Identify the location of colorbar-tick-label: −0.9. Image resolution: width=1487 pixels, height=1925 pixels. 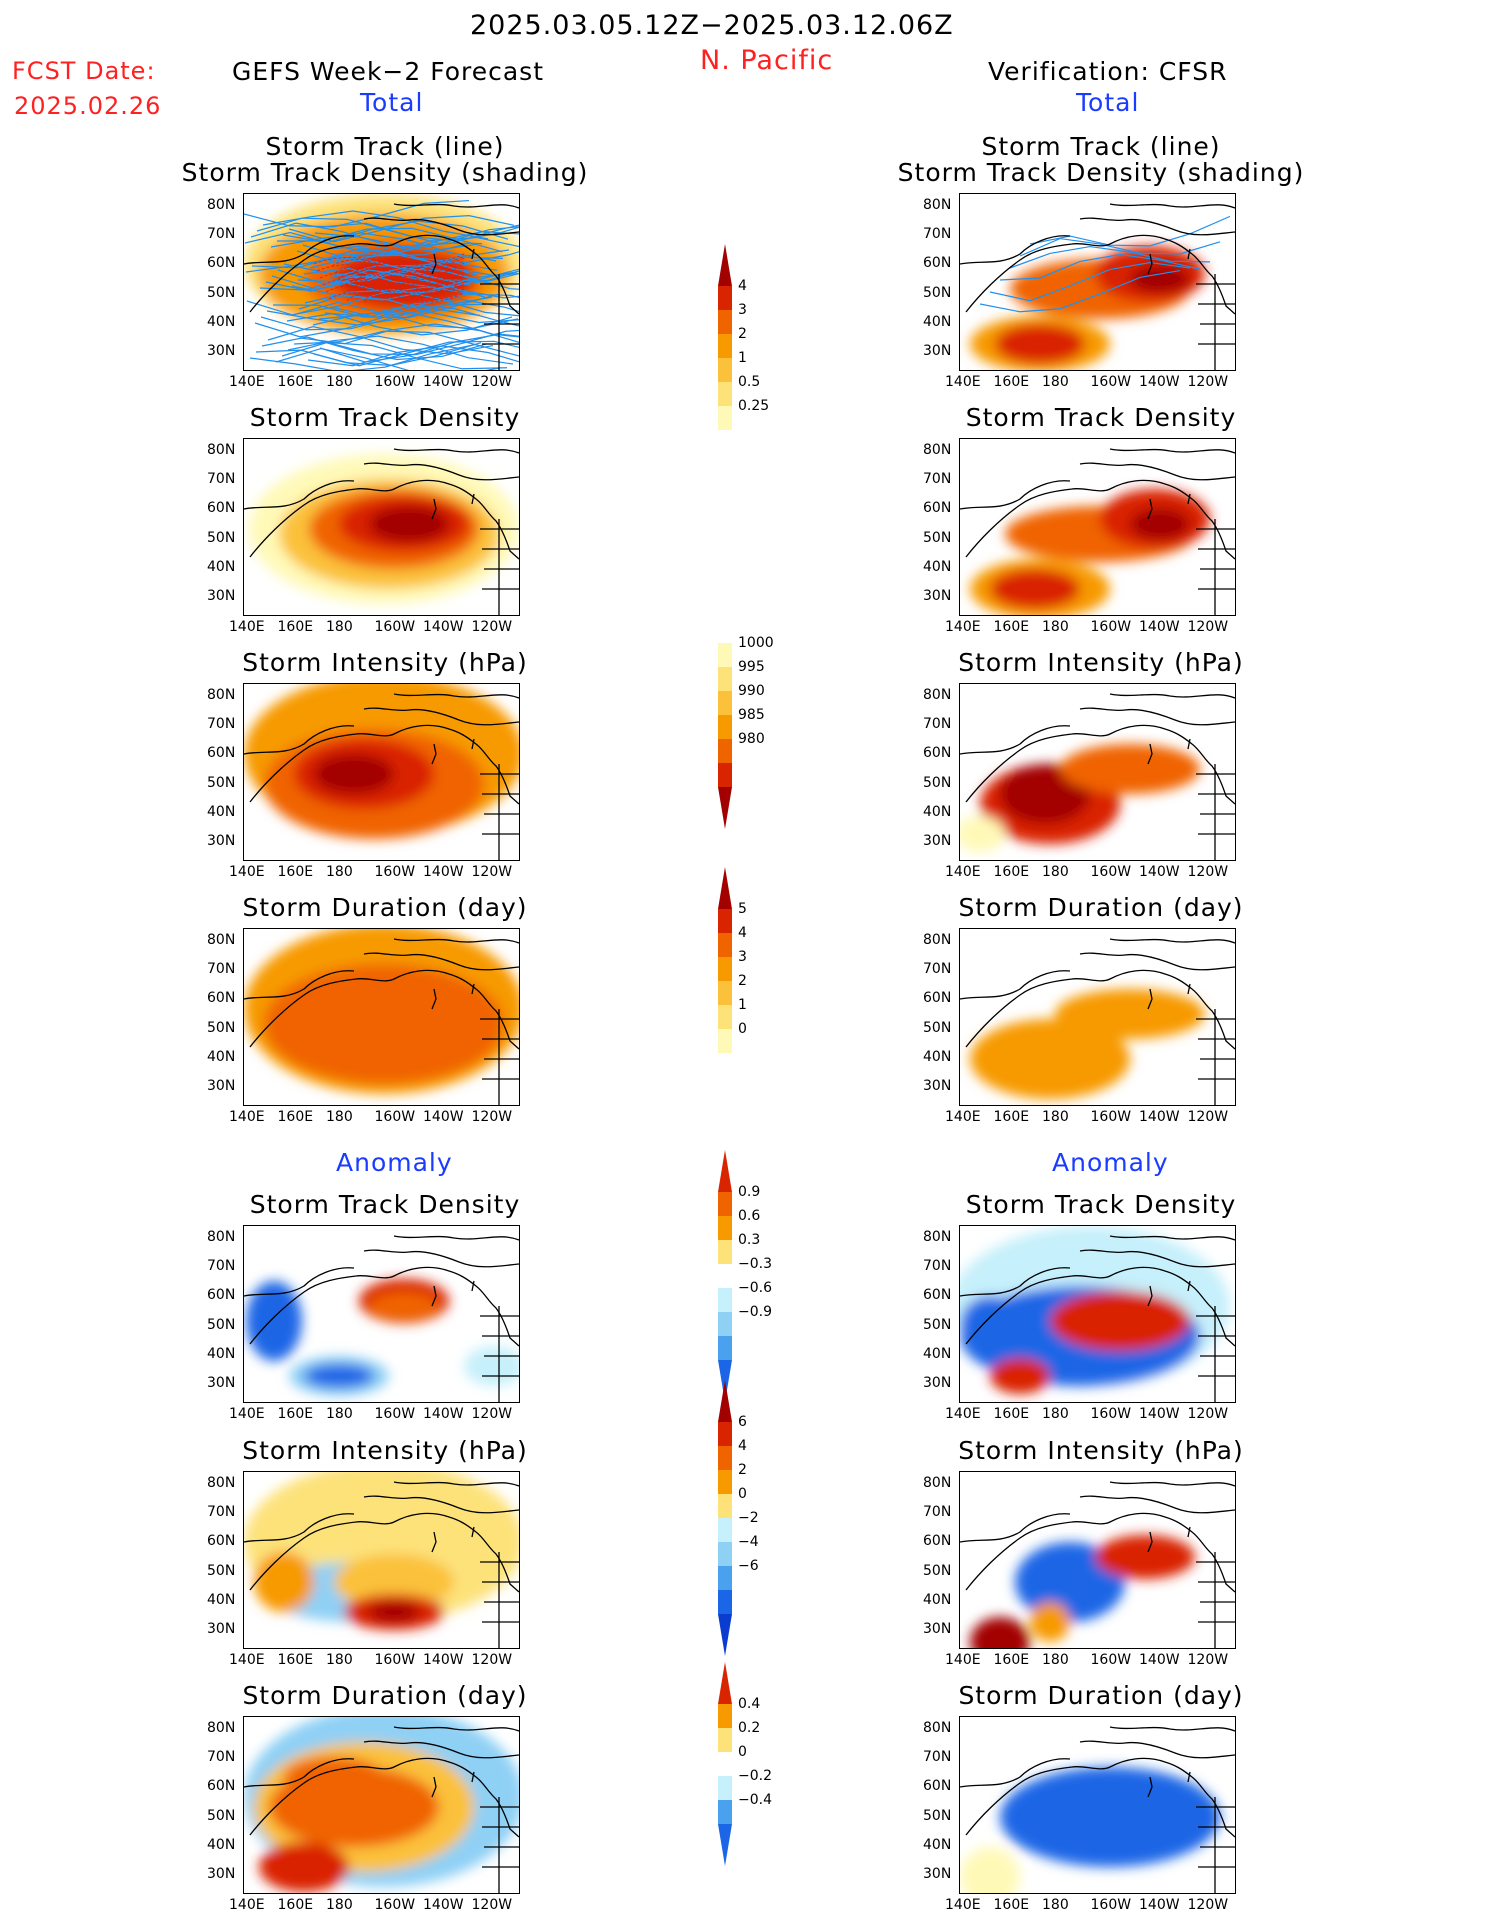
(755, 1312).